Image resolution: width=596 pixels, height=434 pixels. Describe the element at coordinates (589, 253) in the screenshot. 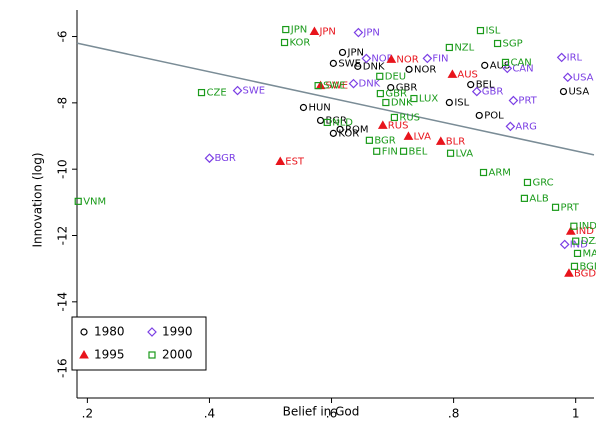

I see `point-label: MAR` at that location.